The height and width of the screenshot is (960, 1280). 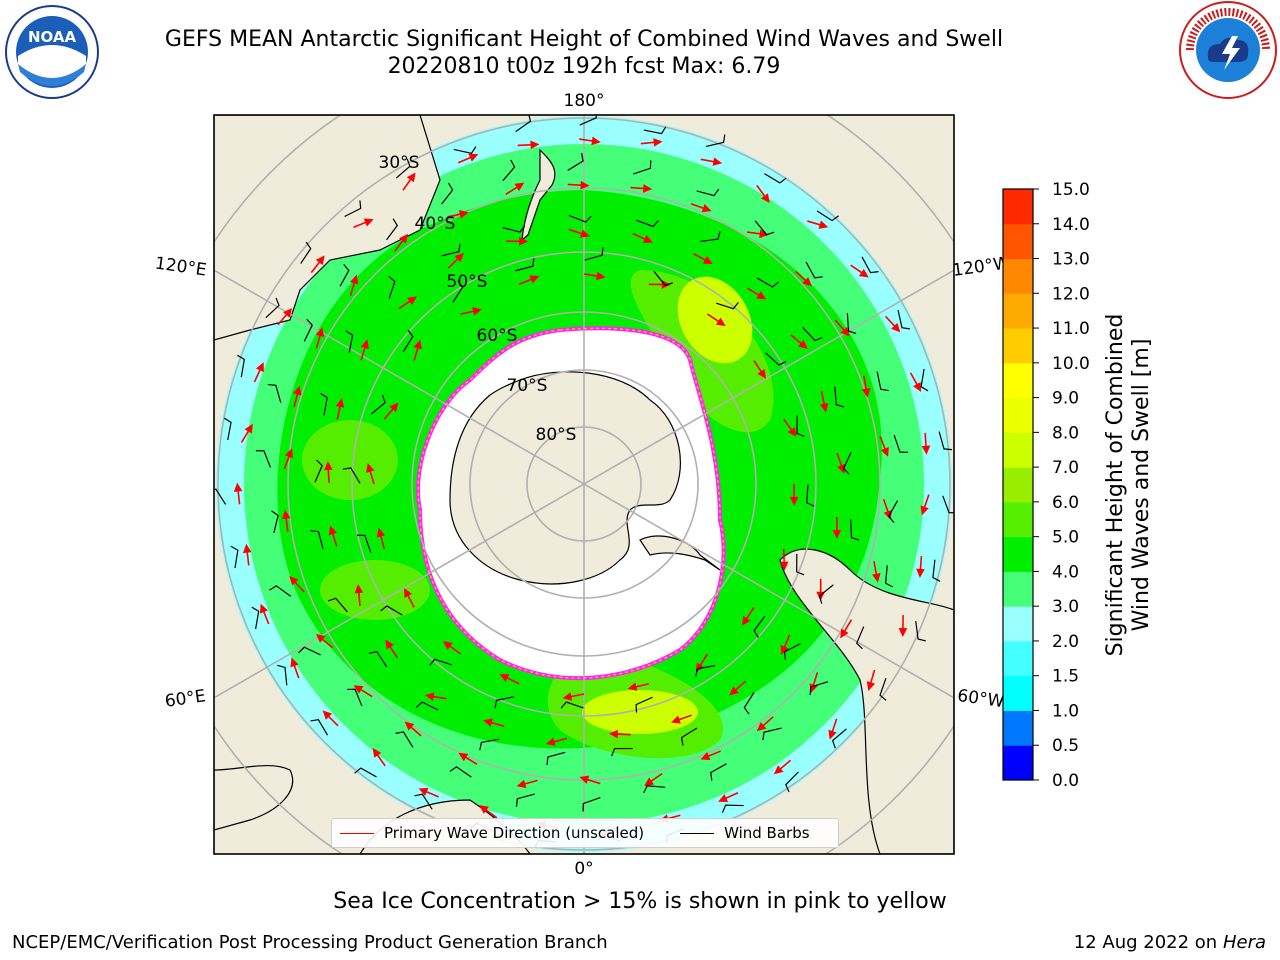 What do you see at coordinates (350, 460) in the screenshot?
I see `wave-field-5-6m-west2` at bounding box center [350, 460].